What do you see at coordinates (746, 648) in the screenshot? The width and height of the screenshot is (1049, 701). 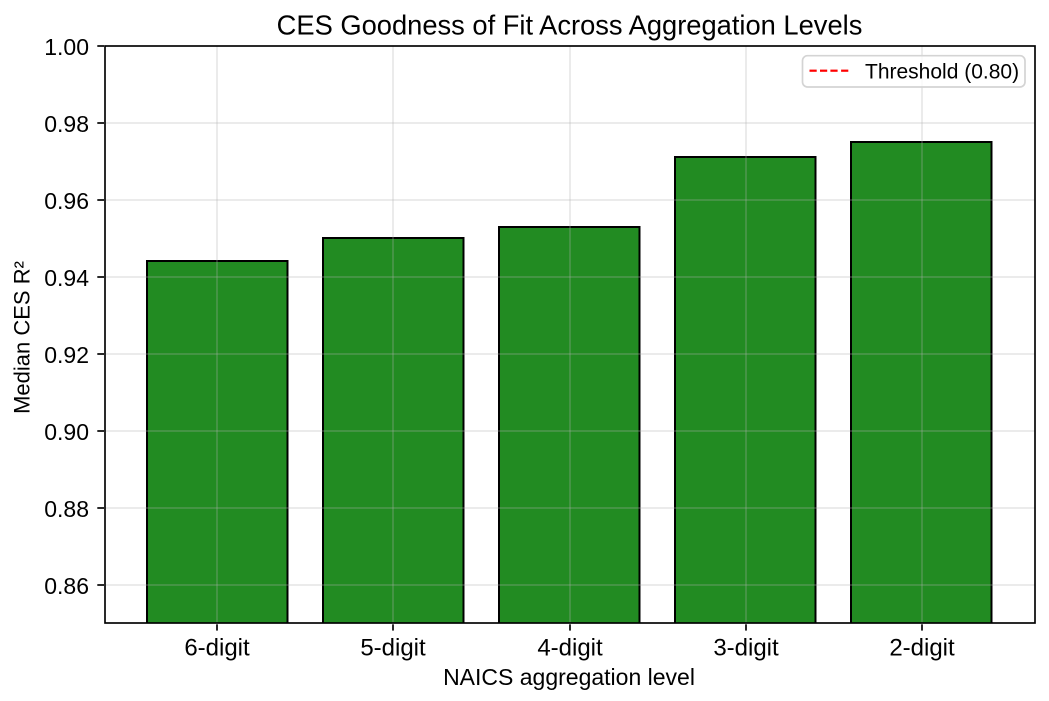 I see `svg-text: 3-digit` at bounding box center [746, 648].